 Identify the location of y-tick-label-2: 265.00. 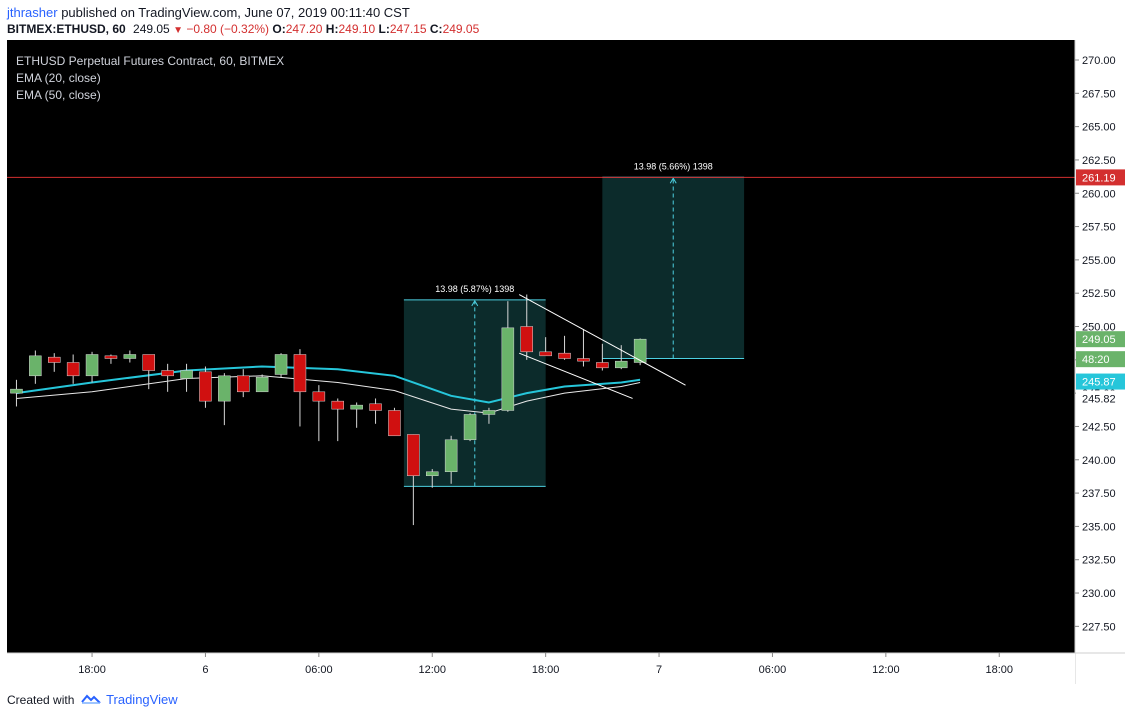
(1099, 128).